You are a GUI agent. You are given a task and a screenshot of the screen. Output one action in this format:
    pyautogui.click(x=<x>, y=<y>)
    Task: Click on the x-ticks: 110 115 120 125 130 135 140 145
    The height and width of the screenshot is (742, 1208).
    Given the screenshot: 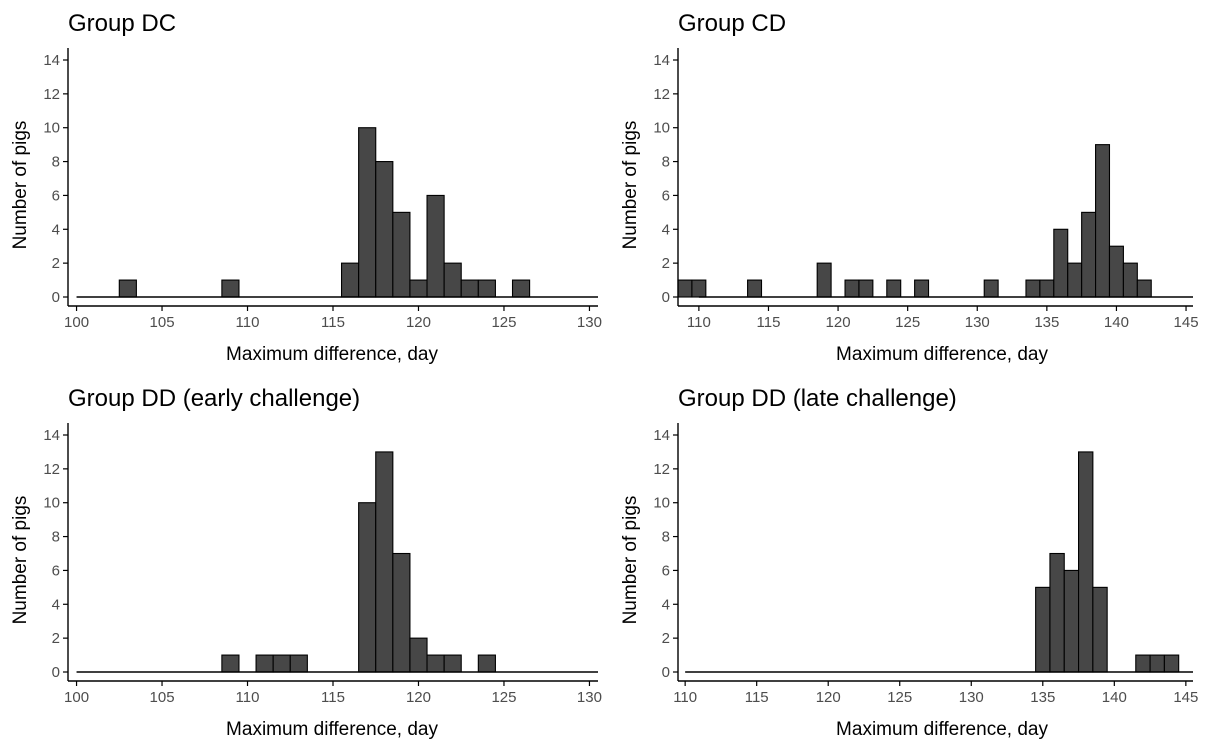 What is the action you would take?
    pyautogui.click(x=943, y=318)
    